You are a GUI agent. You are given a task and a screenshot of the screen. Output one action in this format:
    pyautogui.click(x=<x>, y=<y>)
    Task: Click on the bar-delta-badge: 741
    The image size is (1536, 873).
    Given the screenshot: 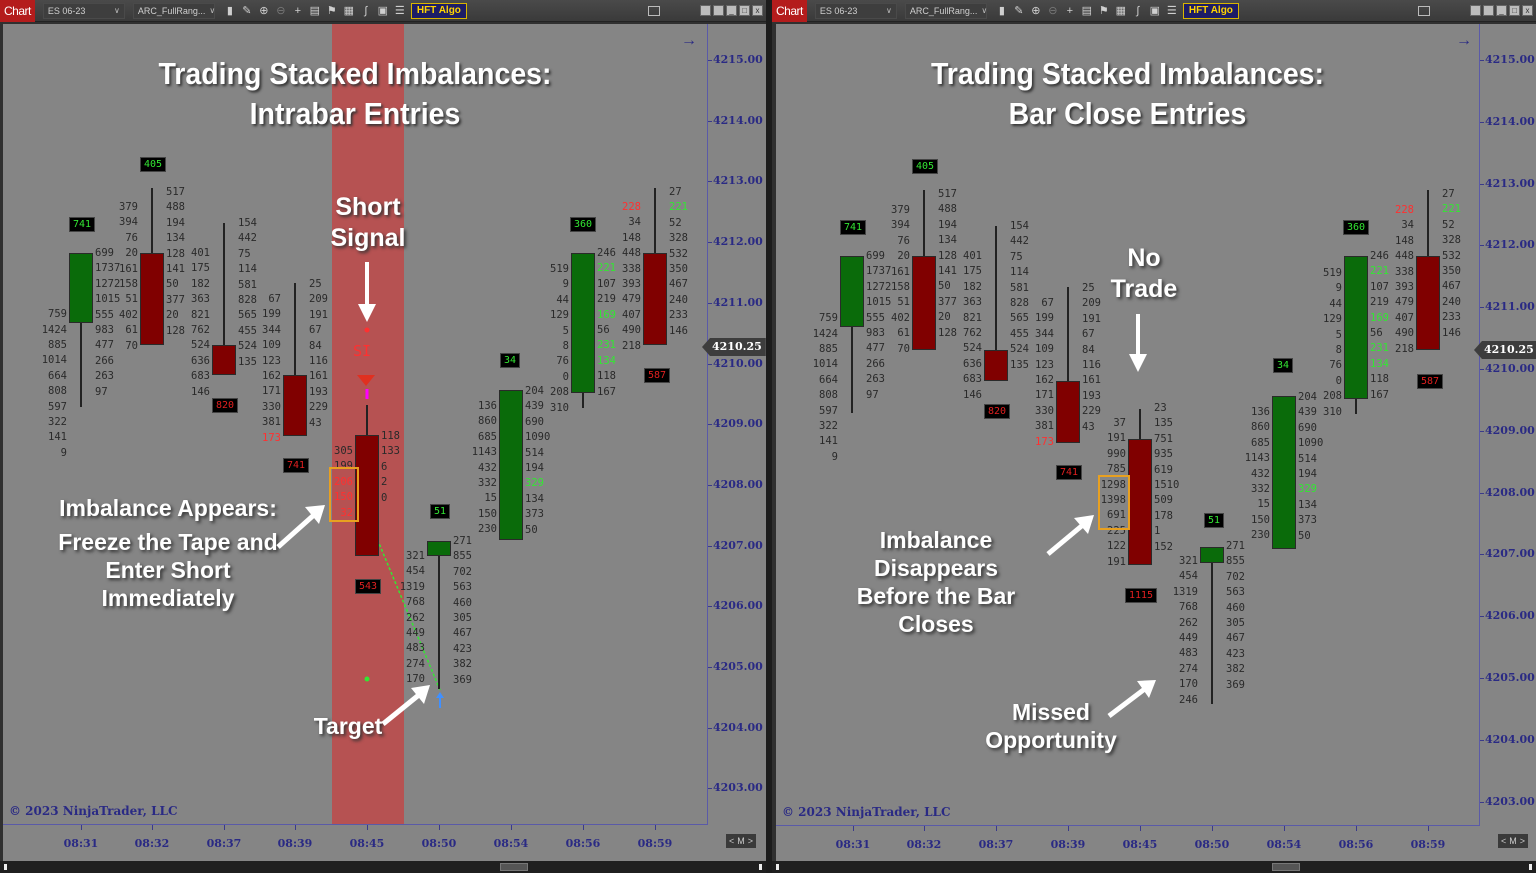 What is the action you would take?
    pyautogui.click(x=853, y=227)
    